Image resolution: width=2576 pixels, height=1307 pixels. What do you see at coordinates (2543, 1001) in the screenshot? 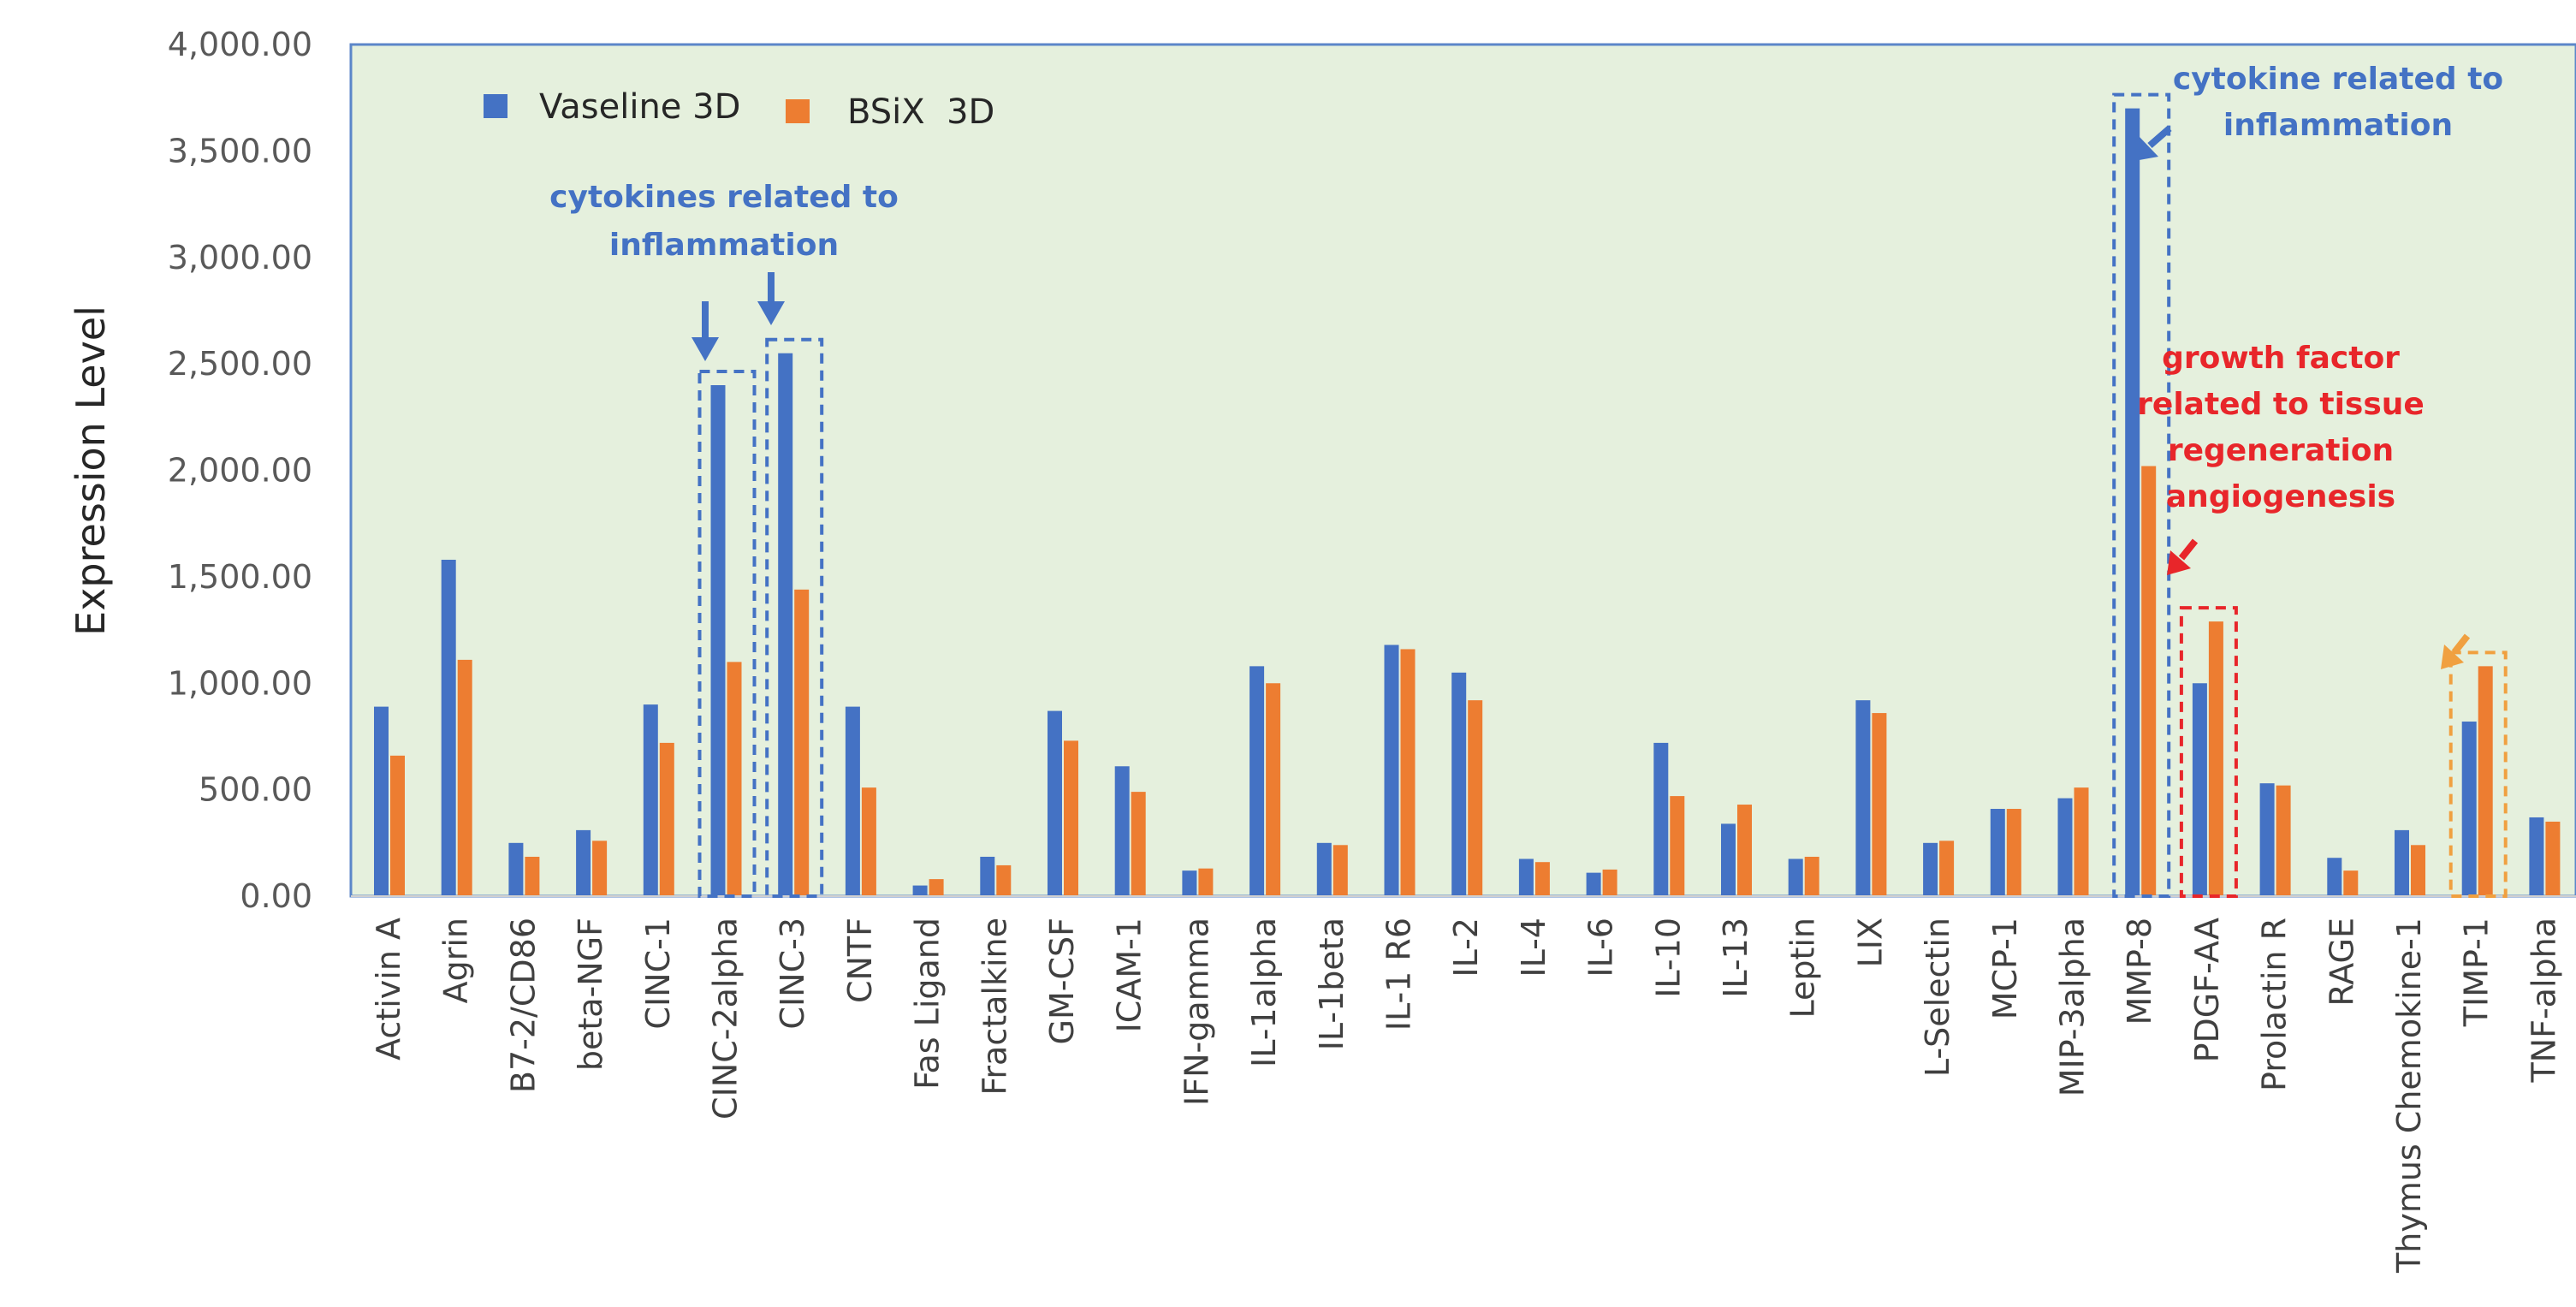
I see `x-tick-label: TNF-alpha` at bounding box center [2543, 1001].